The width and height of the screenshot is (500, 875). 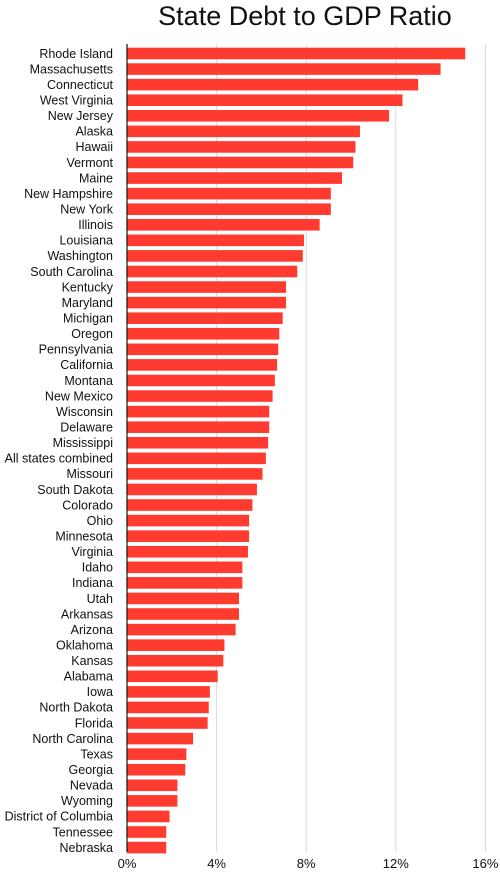 What do you see at coordinates (87, 303) in the screenshot?
I see `category-label: Maryland` at bounding box center [87, 303].